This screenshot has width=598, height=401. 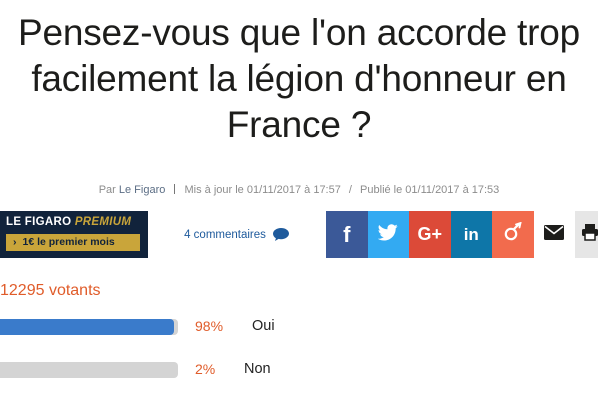 I want to click on meta-divider, so click(x=175, y=189).